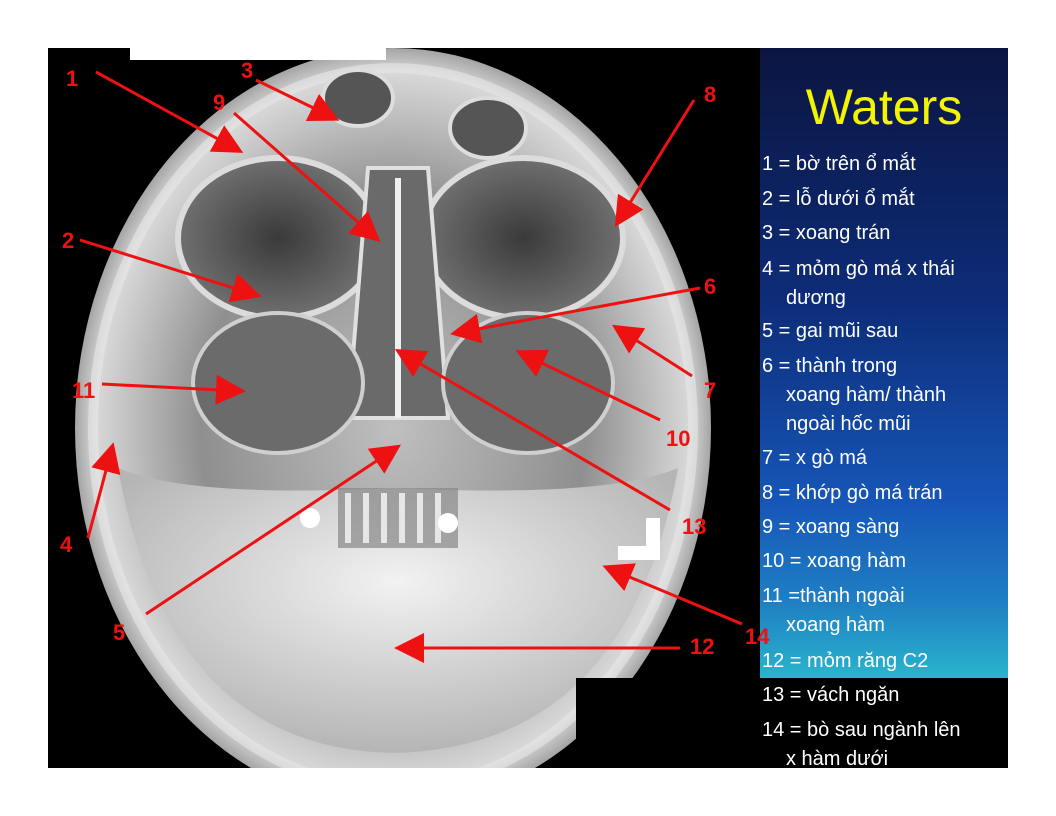 Image resolution: width=1056 pixels, height=816 pixels. Describe the element at coordinates (247, 70) in the screenshot. I see `marker-3: 3` at that location.